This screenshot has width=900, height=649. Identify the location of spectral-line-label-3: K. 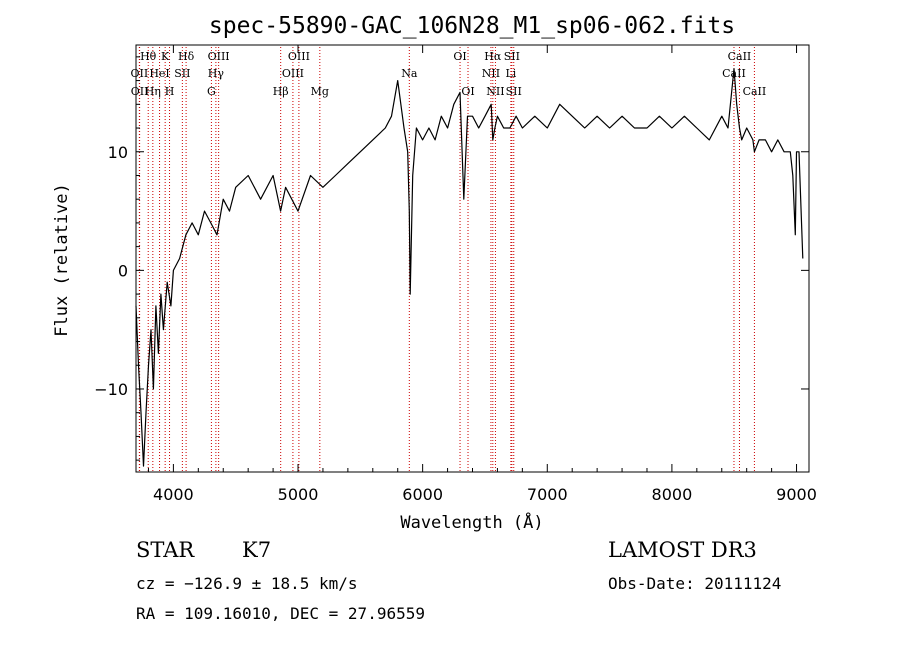
(165, 56).